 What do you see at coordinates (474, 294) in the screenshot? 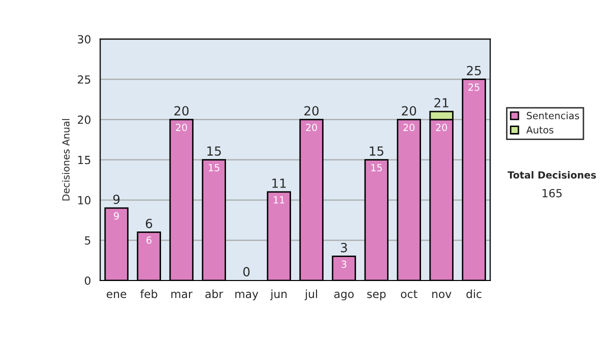
I see `x-tick-label: dic` at bounding box center [474, 294].